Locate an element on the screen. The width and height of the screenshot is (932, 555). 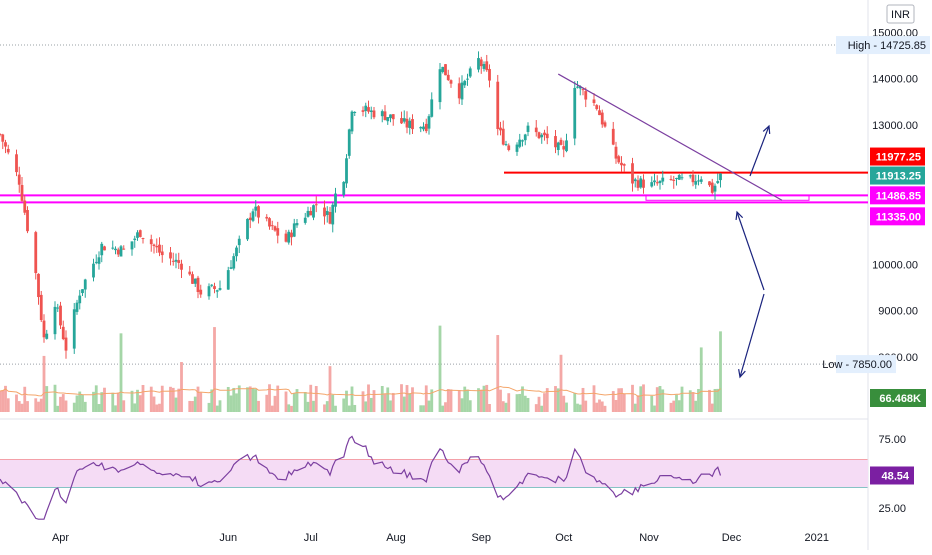
support-zone-box is located at coordinates (727, 197).